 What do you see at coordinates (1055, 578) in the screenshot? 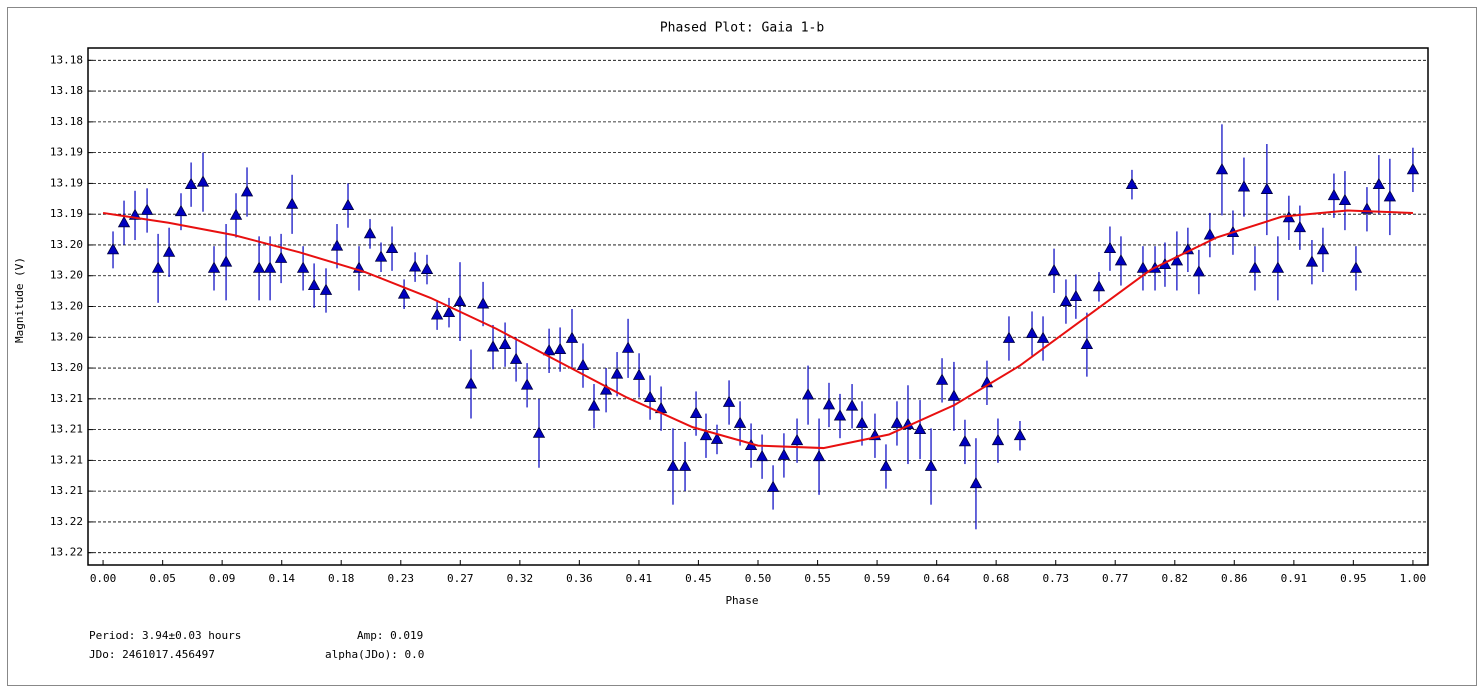
I see `x-tick-label: 0.73` at bounding box center [1055, 578].